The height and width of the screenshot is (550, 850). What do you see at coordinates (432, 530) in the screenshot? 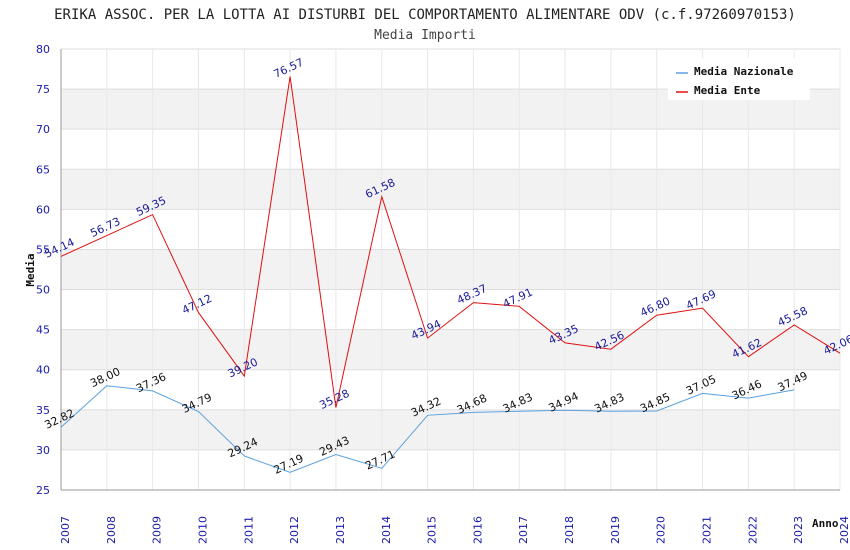
I see `x-tick-label: 2015` at bounding box center [432, 530].